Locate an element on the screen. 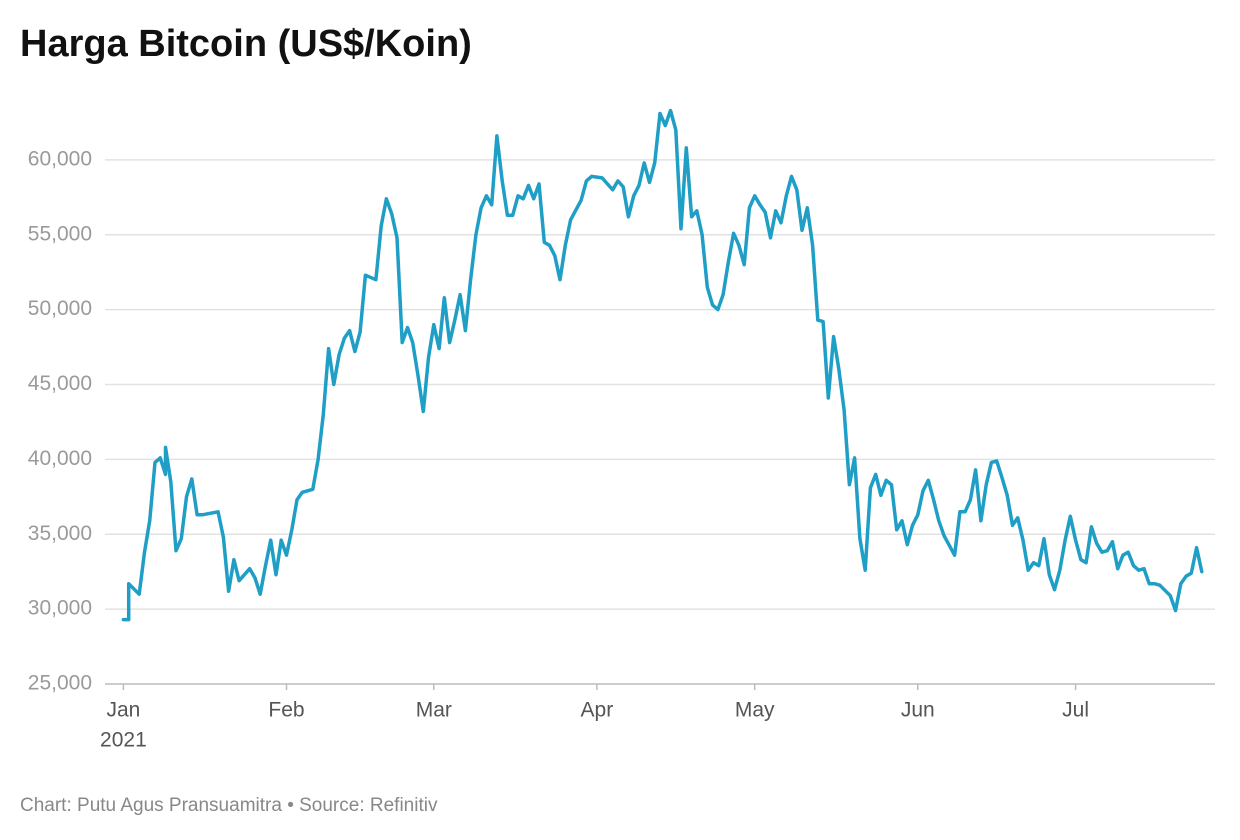 This screenshot has height=840, width=1240. x-tick-label: Jun is located at coordinates (918, 710).